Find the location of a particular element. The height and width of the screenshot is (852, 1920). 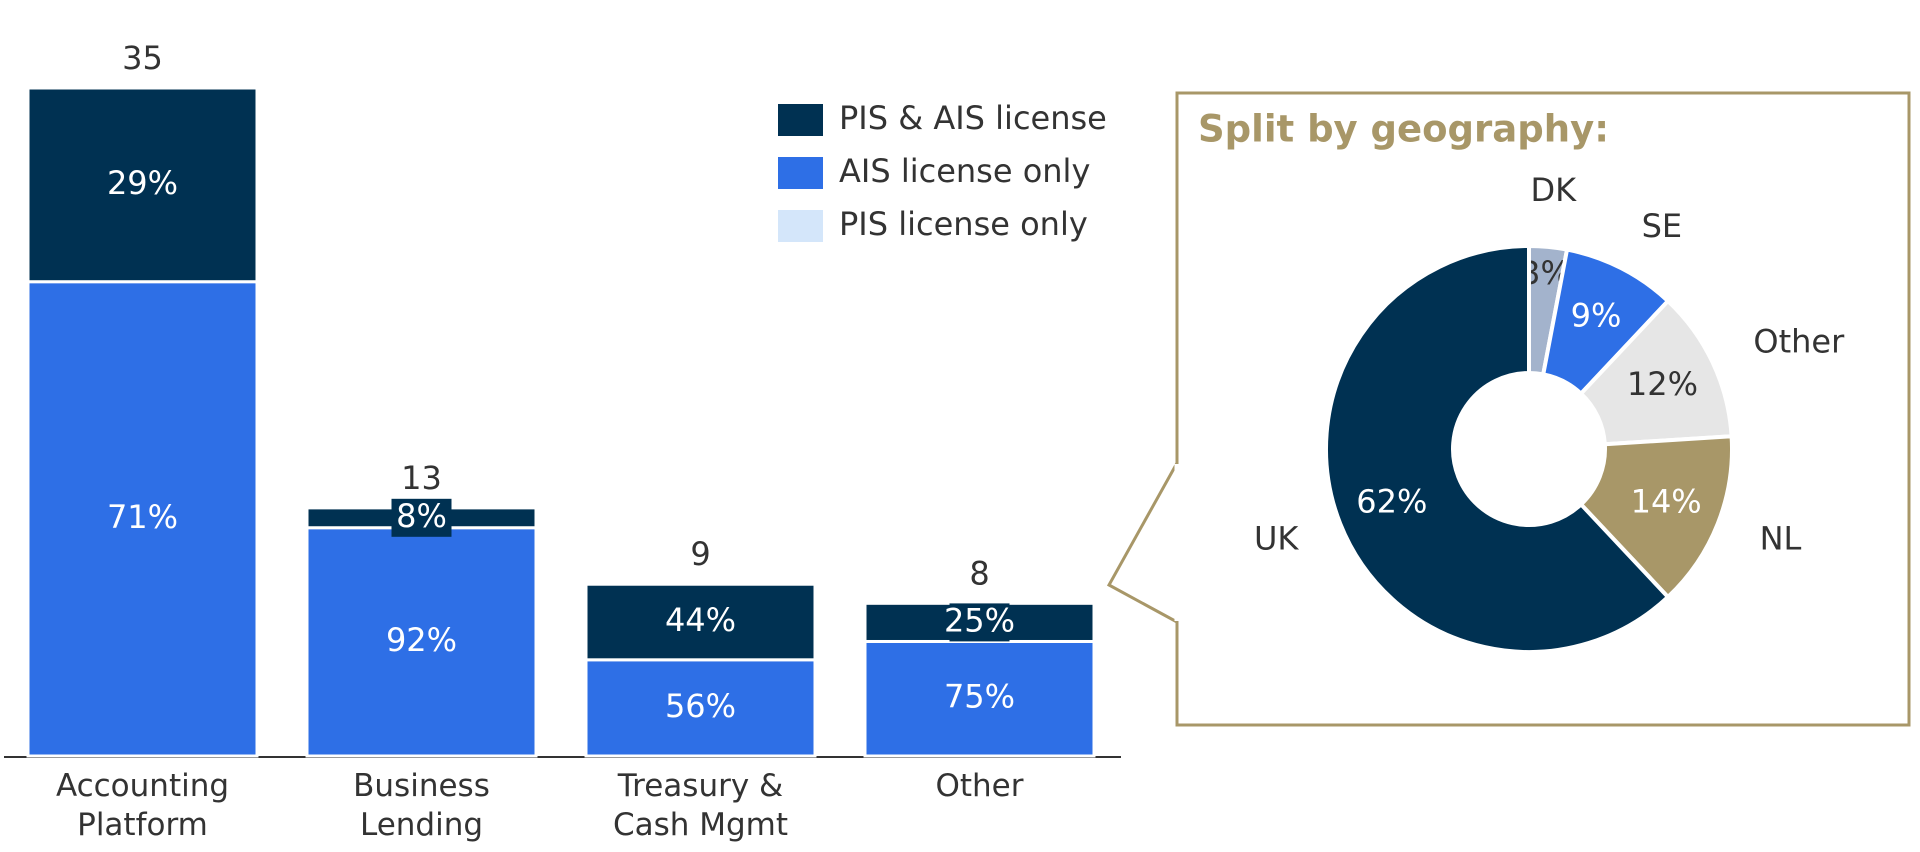

bar-value-label: 92% is located at coordinates (421, 640).